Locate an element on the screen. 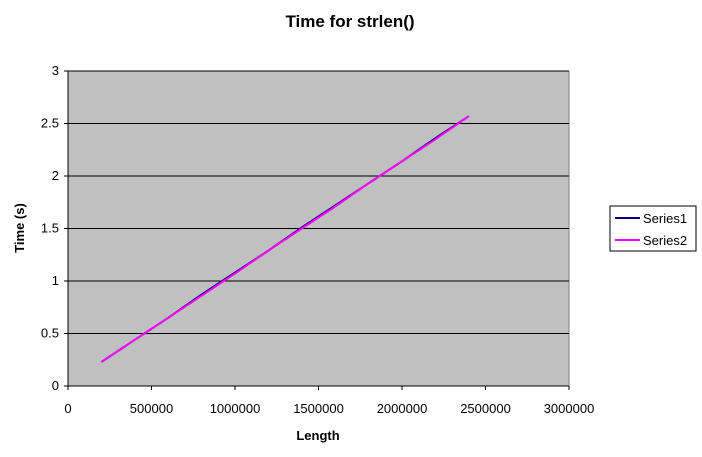 The width and height of the screenshot is (702, 457). y-axis-ticks: 0 0.5 1 1.5 2 2.5 3 is located at coordinates (54, 228).